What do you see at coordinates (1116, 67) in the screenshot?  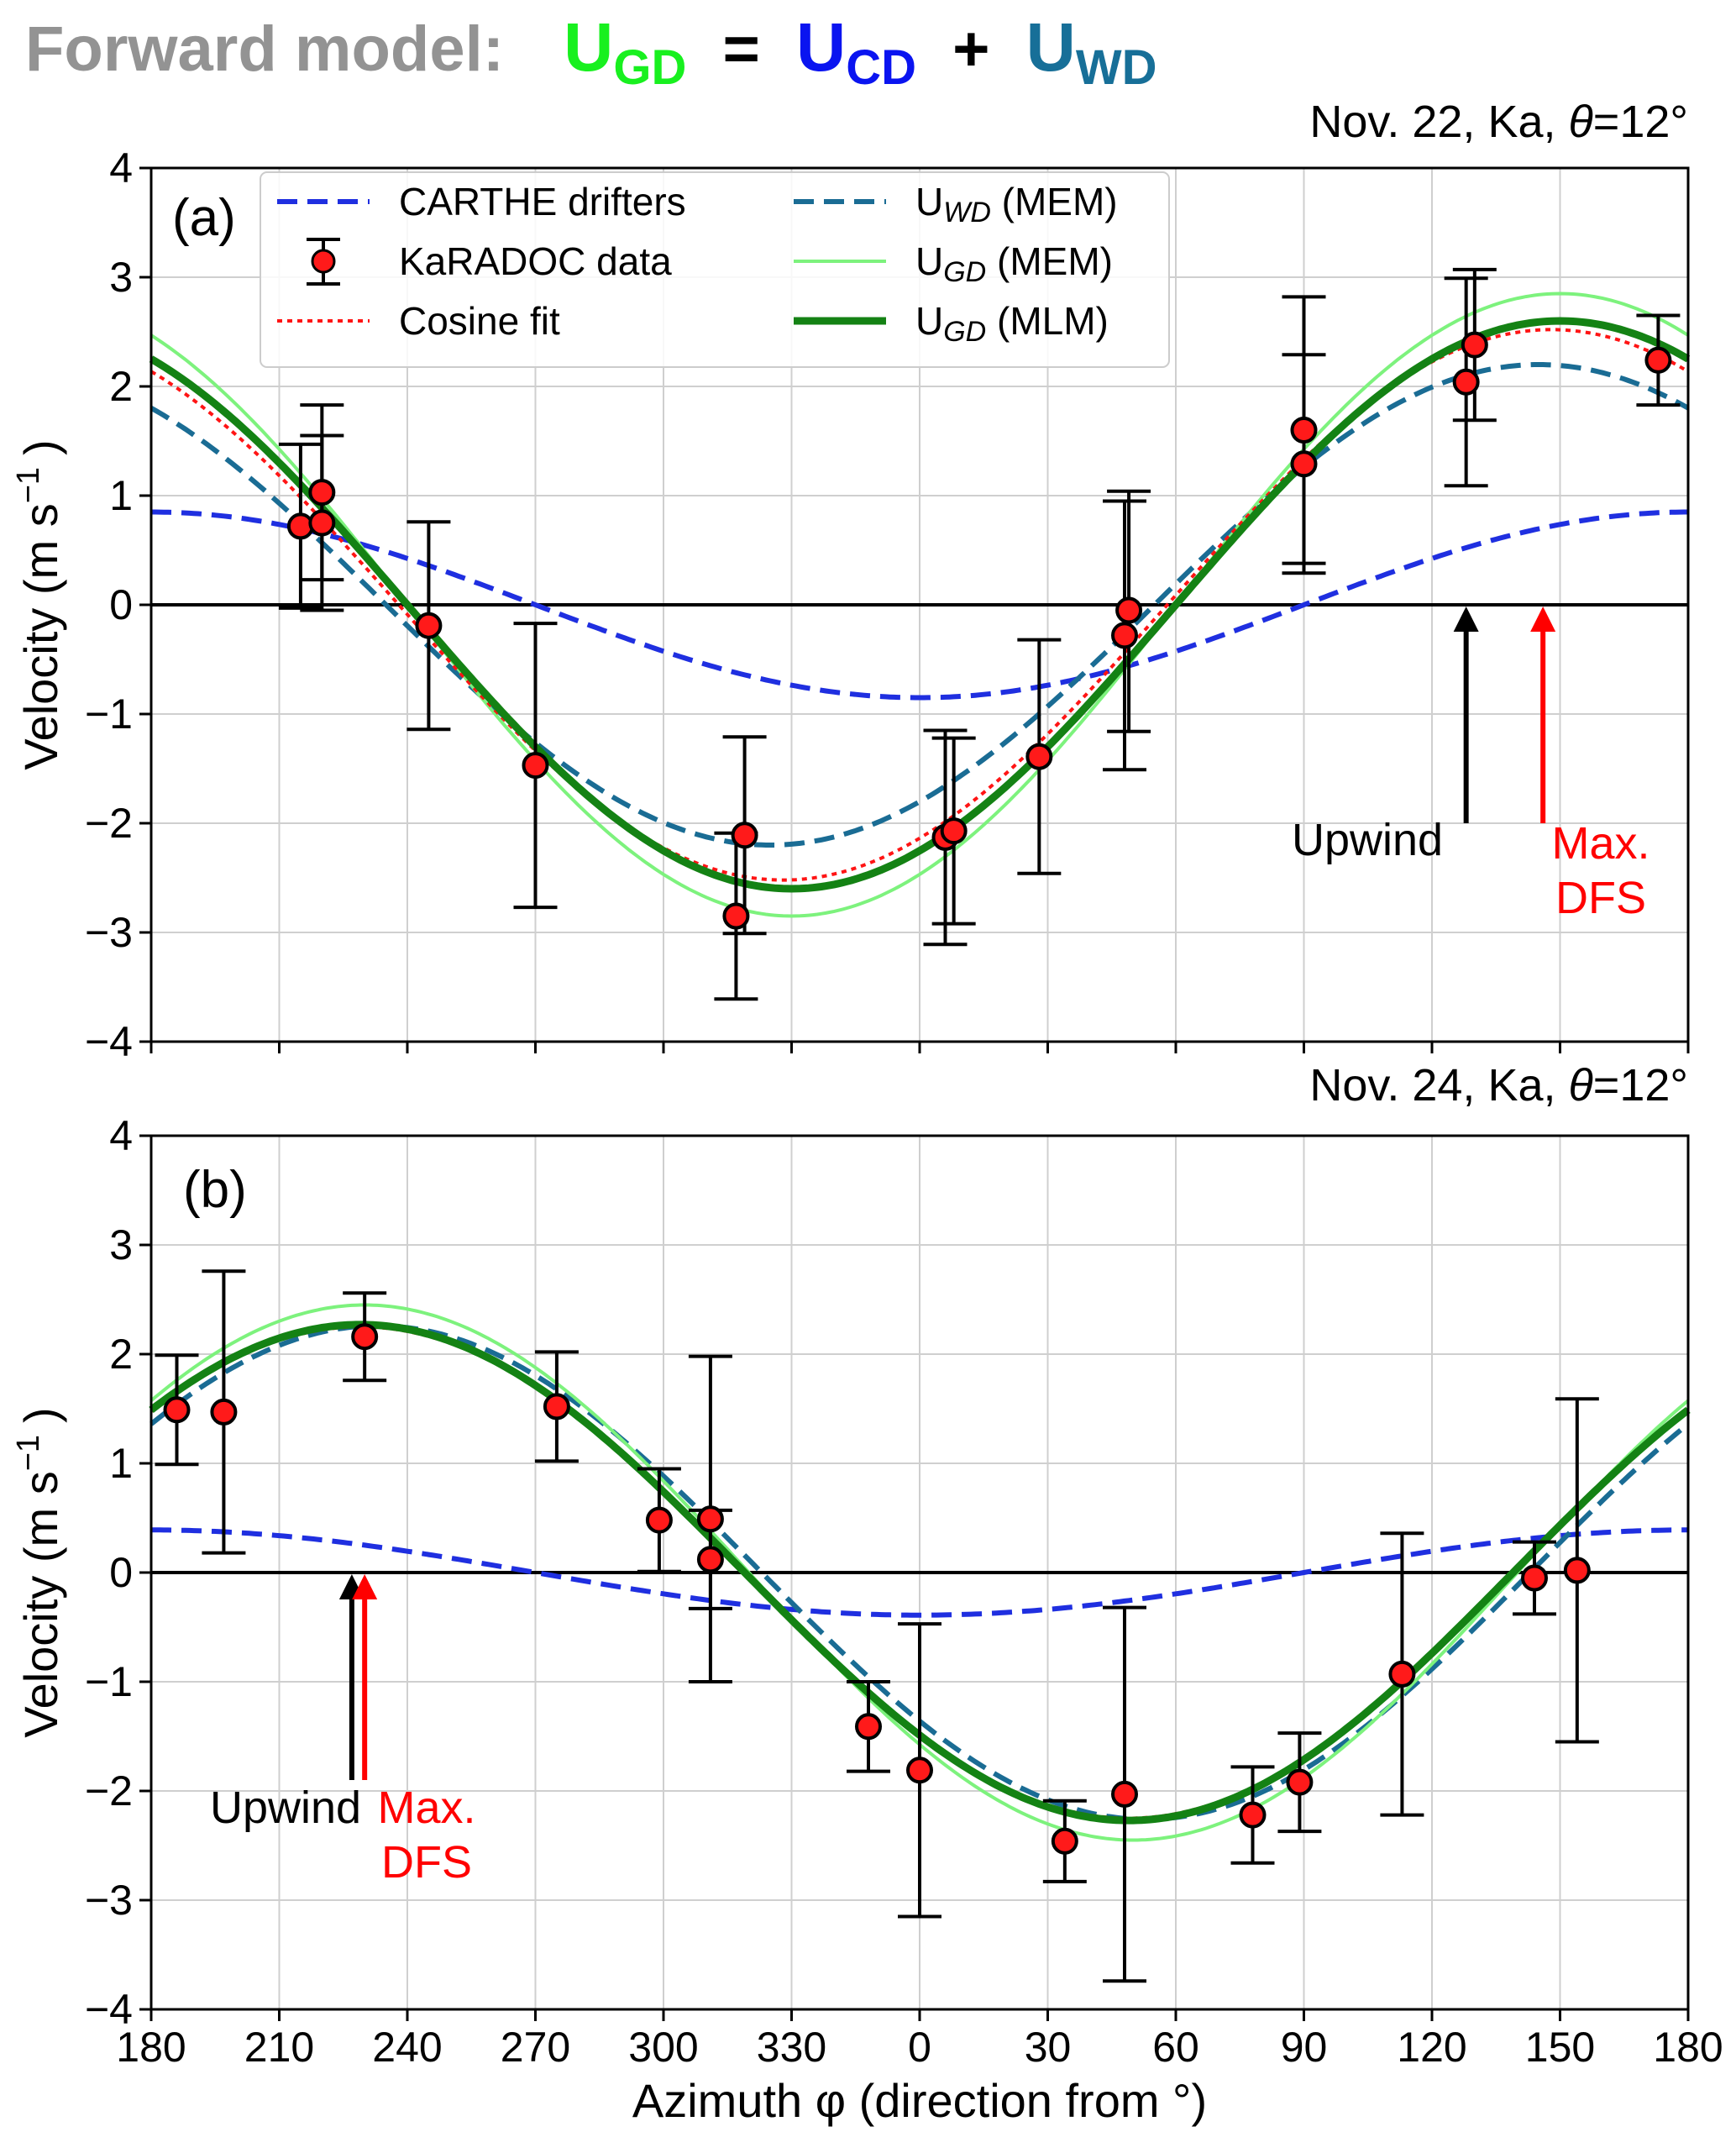 I see `title-uwd-sub: WD` at bounding box center [1116, 67].